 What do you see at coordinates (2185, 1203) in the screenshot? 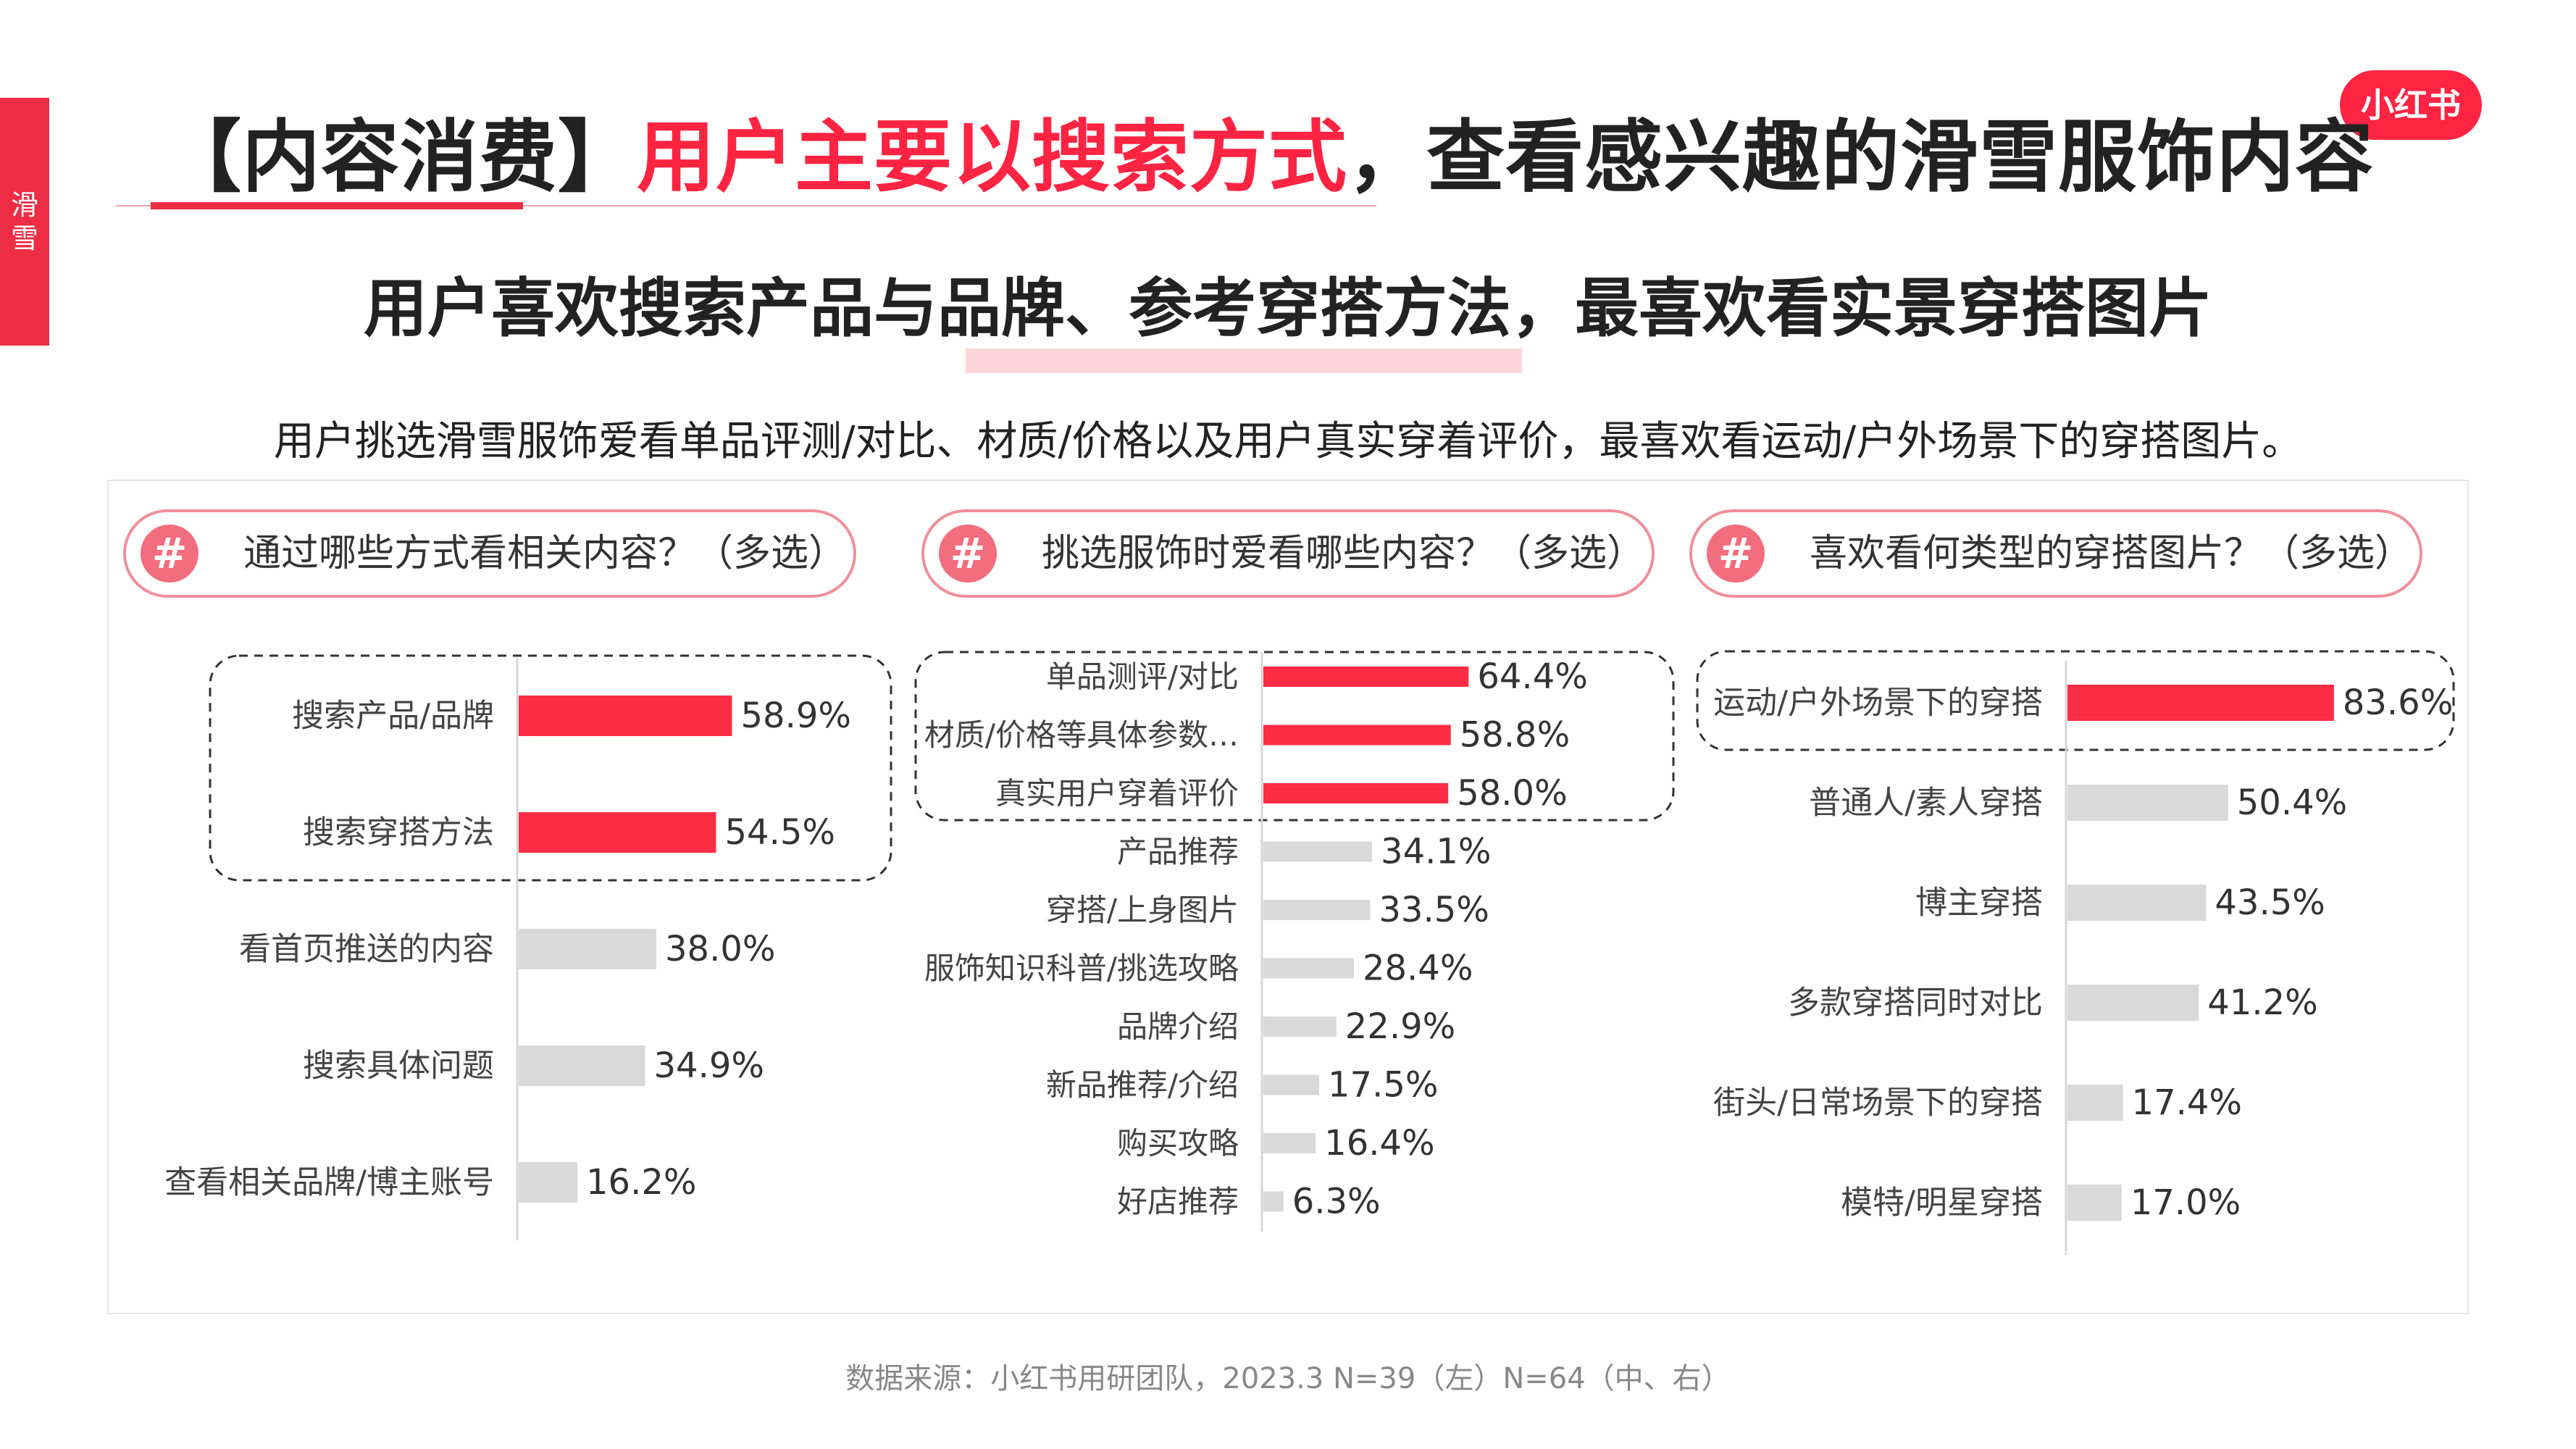
I see `value-label: 17.0%` at bounding box center [2185, 1203].